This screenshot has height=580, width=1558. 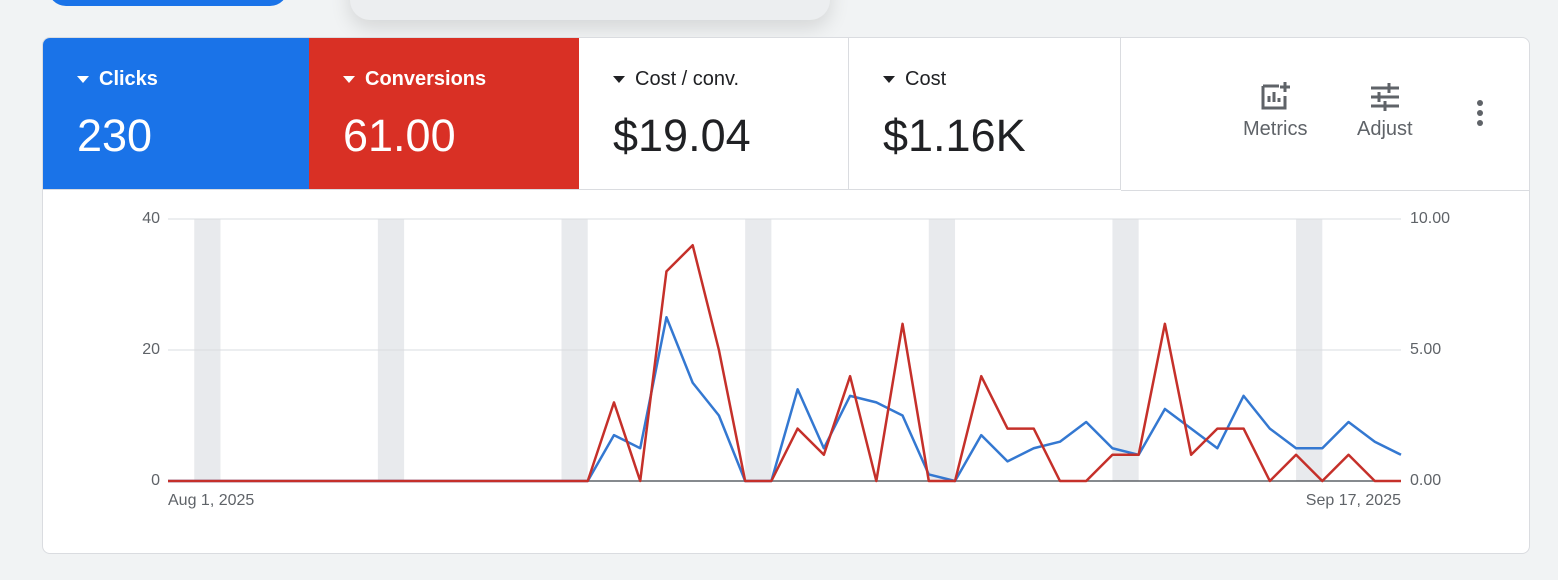 I want to click on adjust-label: Adjust, so click(x=1385, y=129).